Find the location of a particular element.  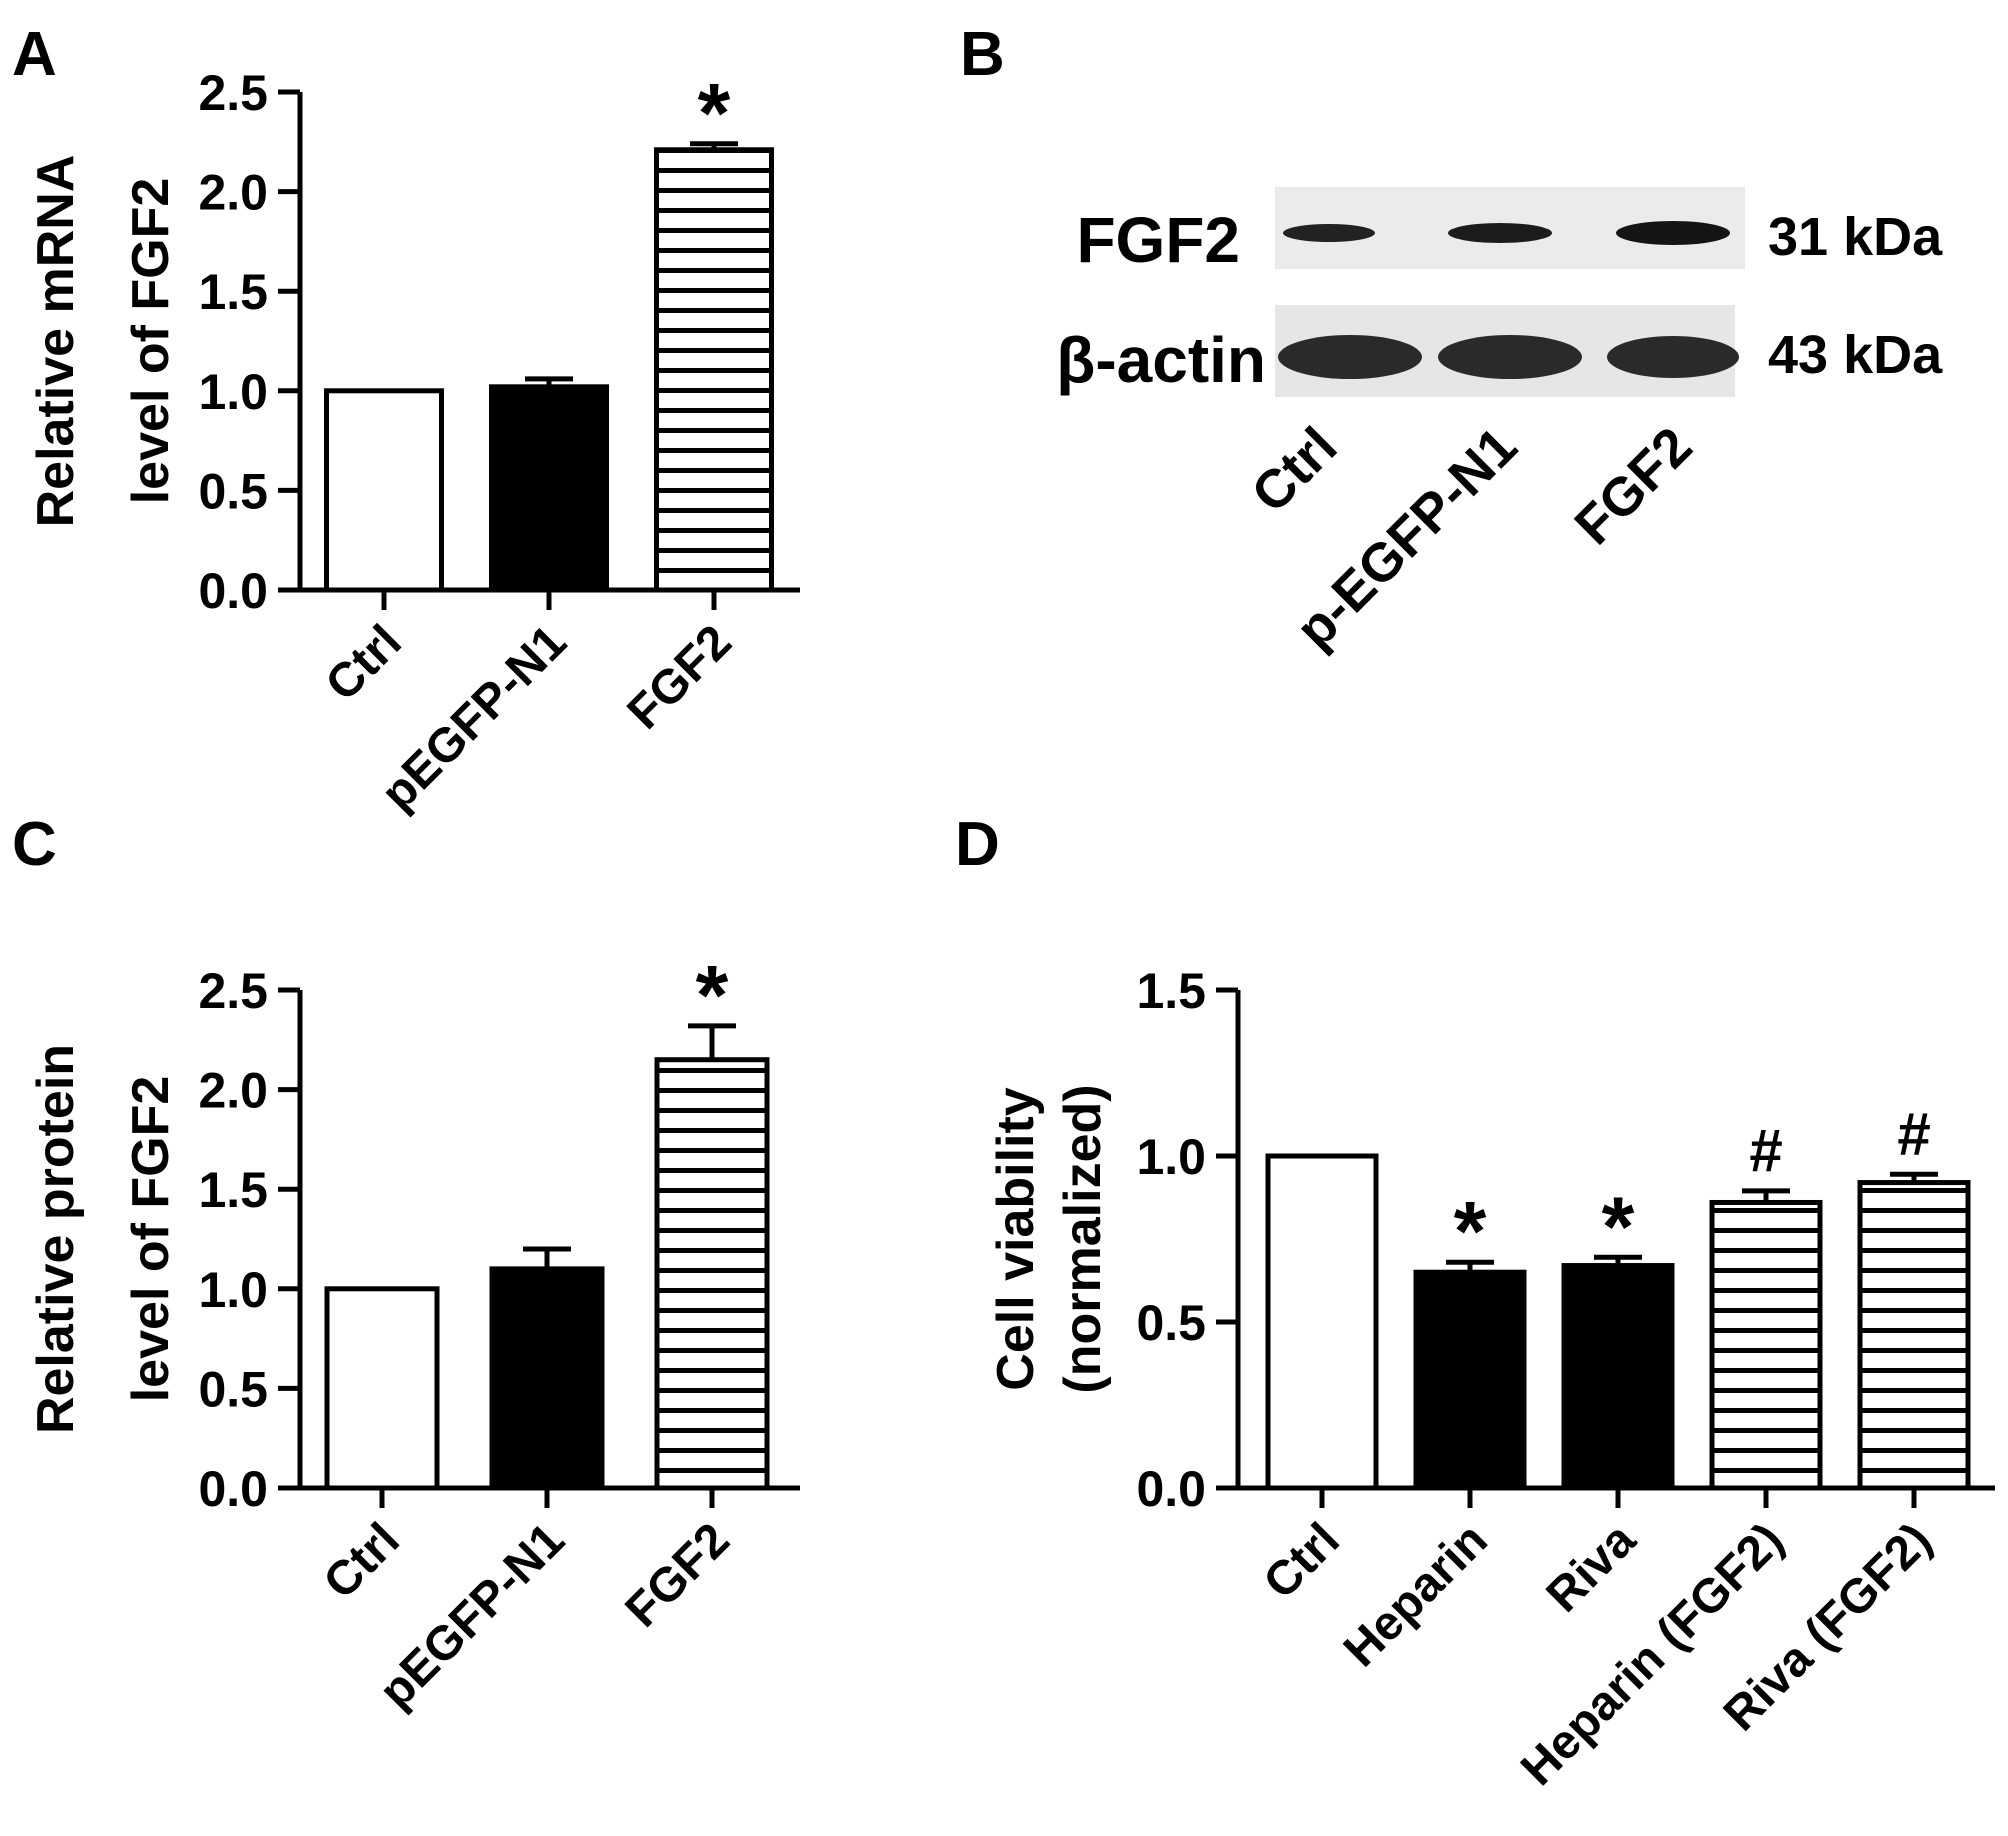

panel-label-a: A is located at coordinates (34, 54).